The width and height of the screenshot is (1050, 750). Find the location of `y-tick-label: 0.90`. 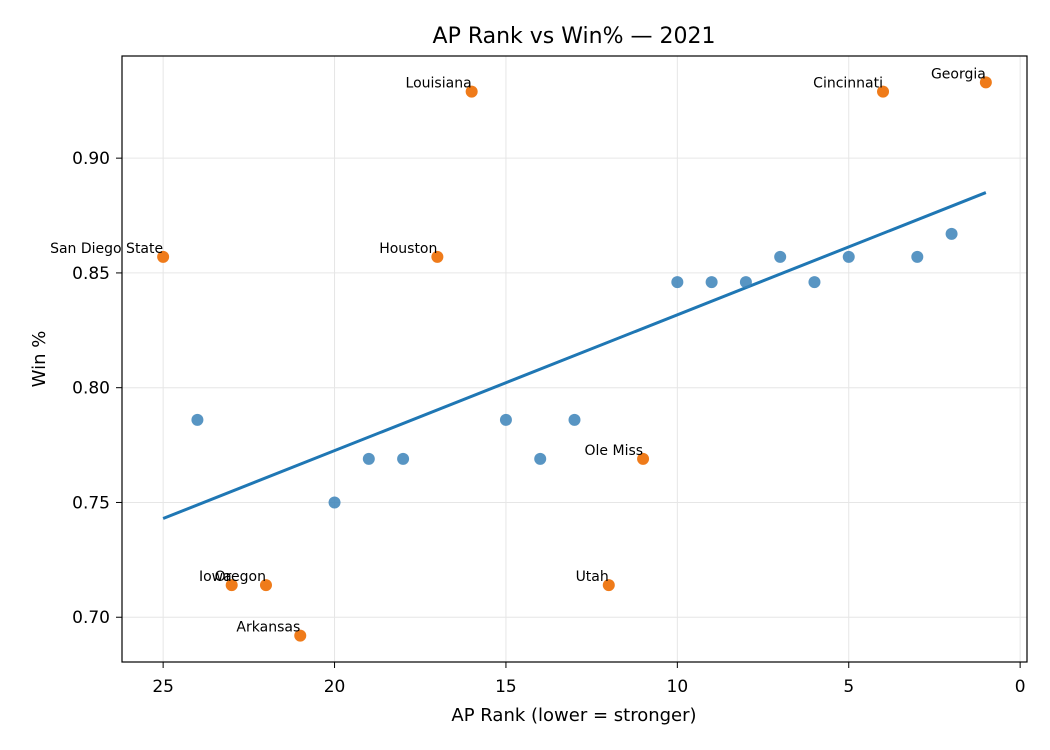

y-tick-label: 0.90 is located at coordinates (91, 159).